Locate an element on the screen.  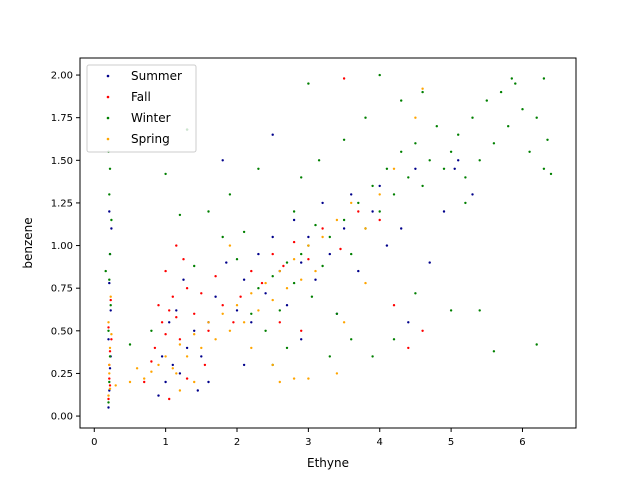
y-axis-ticks: 0.00 0.25 0.50 0.75 1.00 1.25 1.50 1.75 2.00 is located at coordinates (65, 247).